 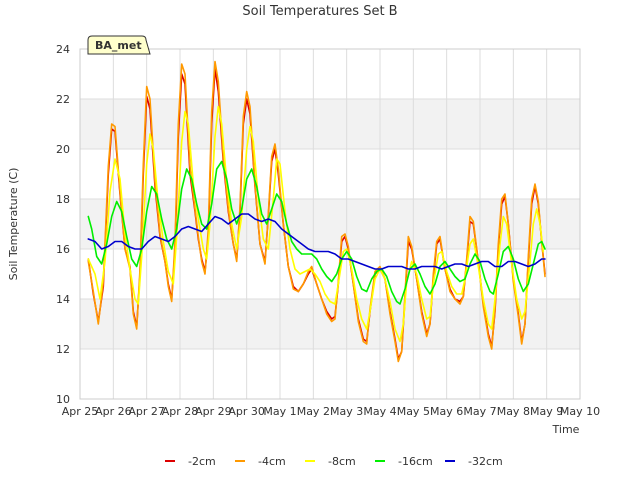 What do you see at coordinates (63, 299) in the screenshot?
I see `y-tick-label: 14` at bounding box center [63, 299].